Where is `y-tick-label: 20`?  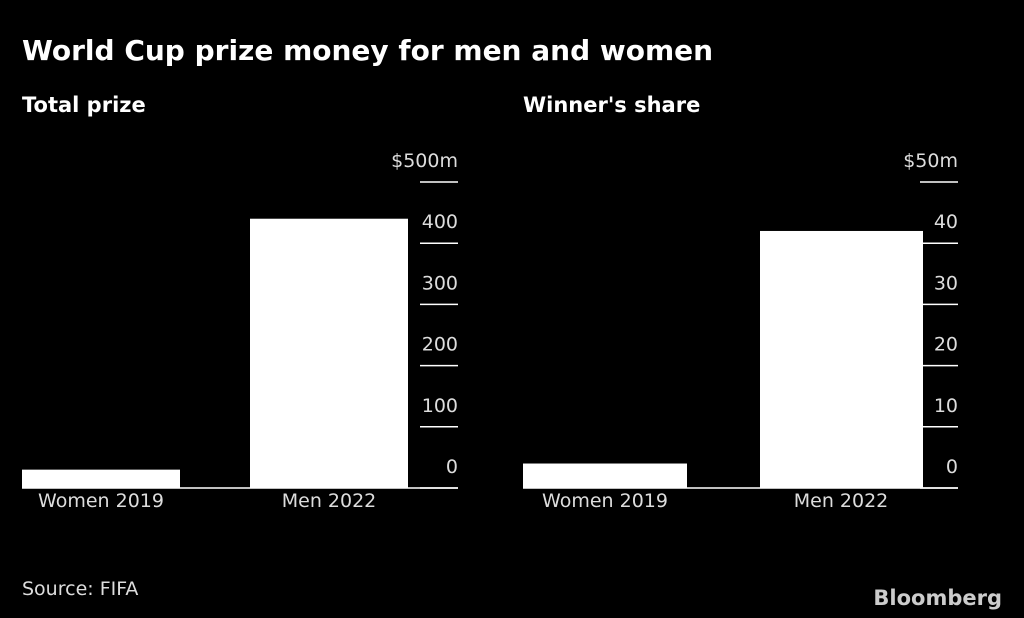
y-tick-label: 20 is located at coordinates (946, 345).